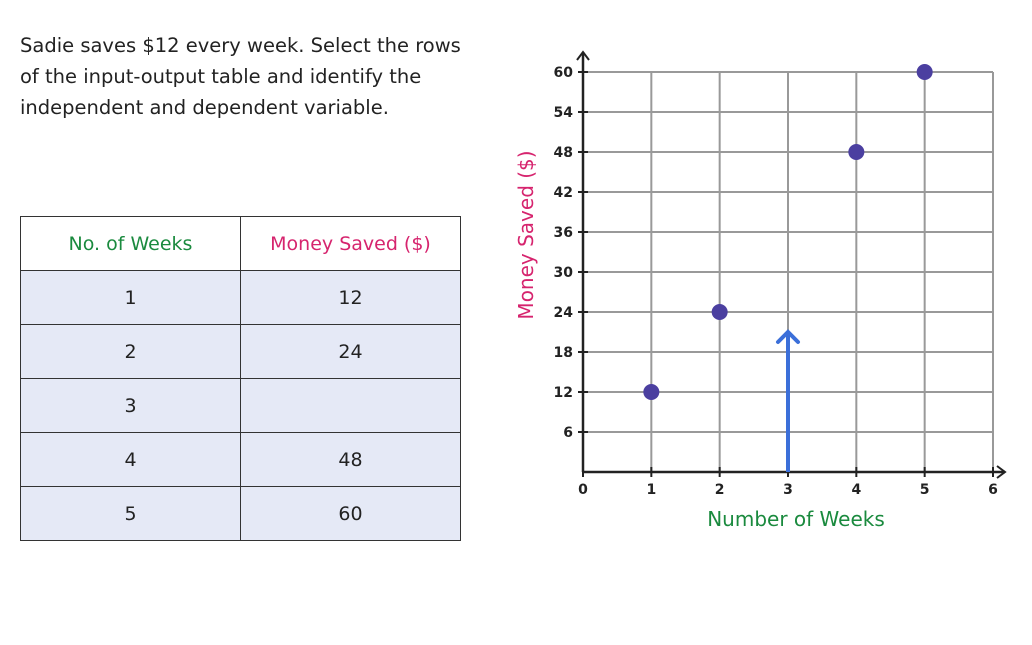 The image size is (1032, 645). I want to click on cell-money: 48, so click(350, 459).